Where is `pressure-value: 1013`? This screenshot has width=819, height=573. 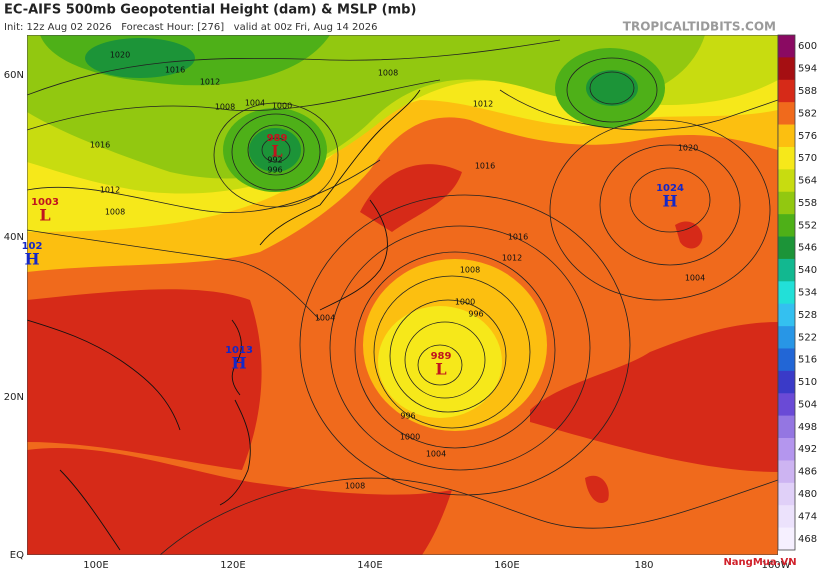 pressure-value: 1013 is located at coordinates (239, 350).